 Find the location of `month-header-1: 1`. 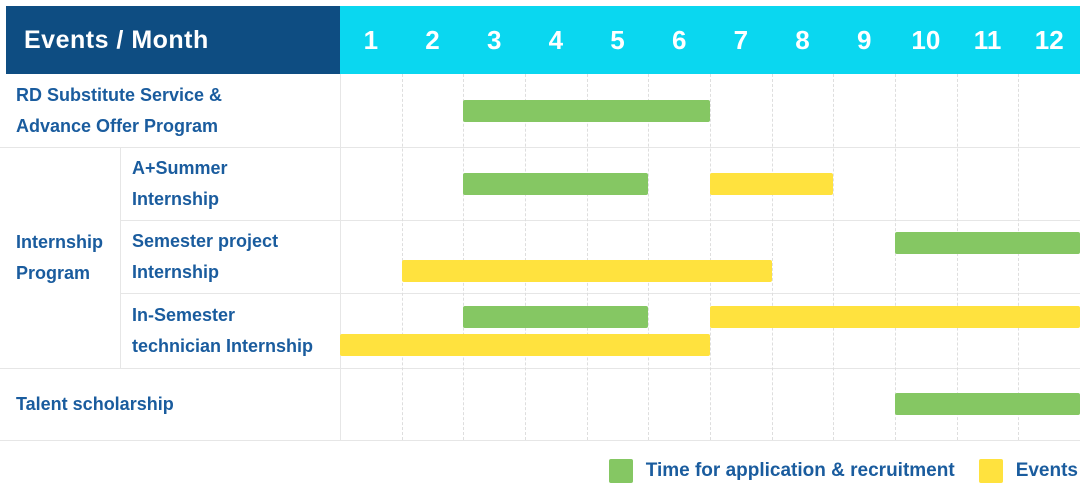

month-header-1: 1 is located at coordinates (371, 39).